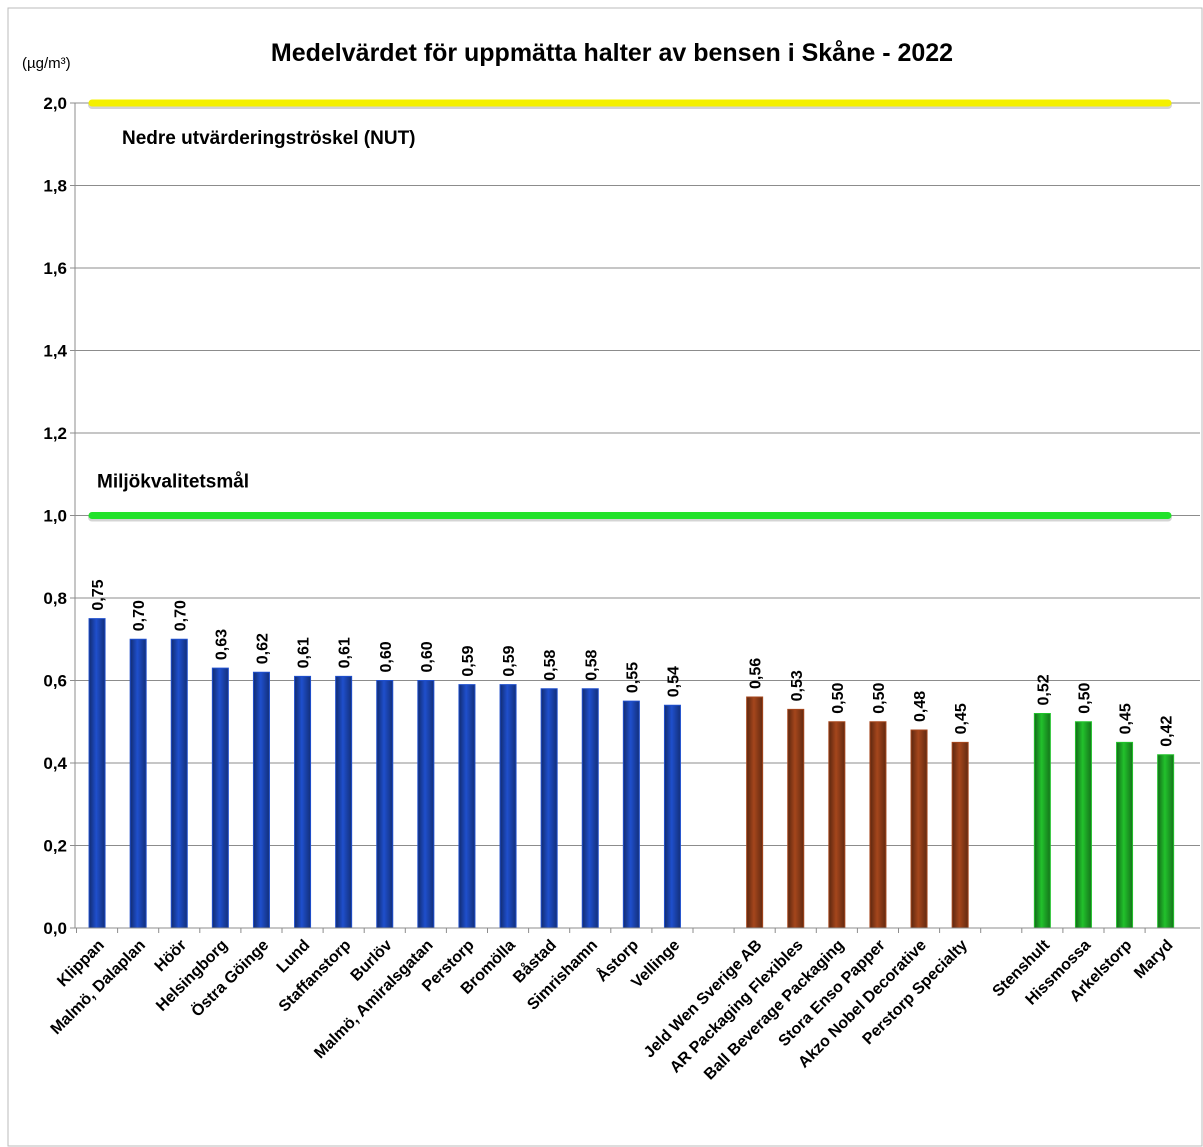  I want to click on value-label: 0,42, so click(1167, 731).